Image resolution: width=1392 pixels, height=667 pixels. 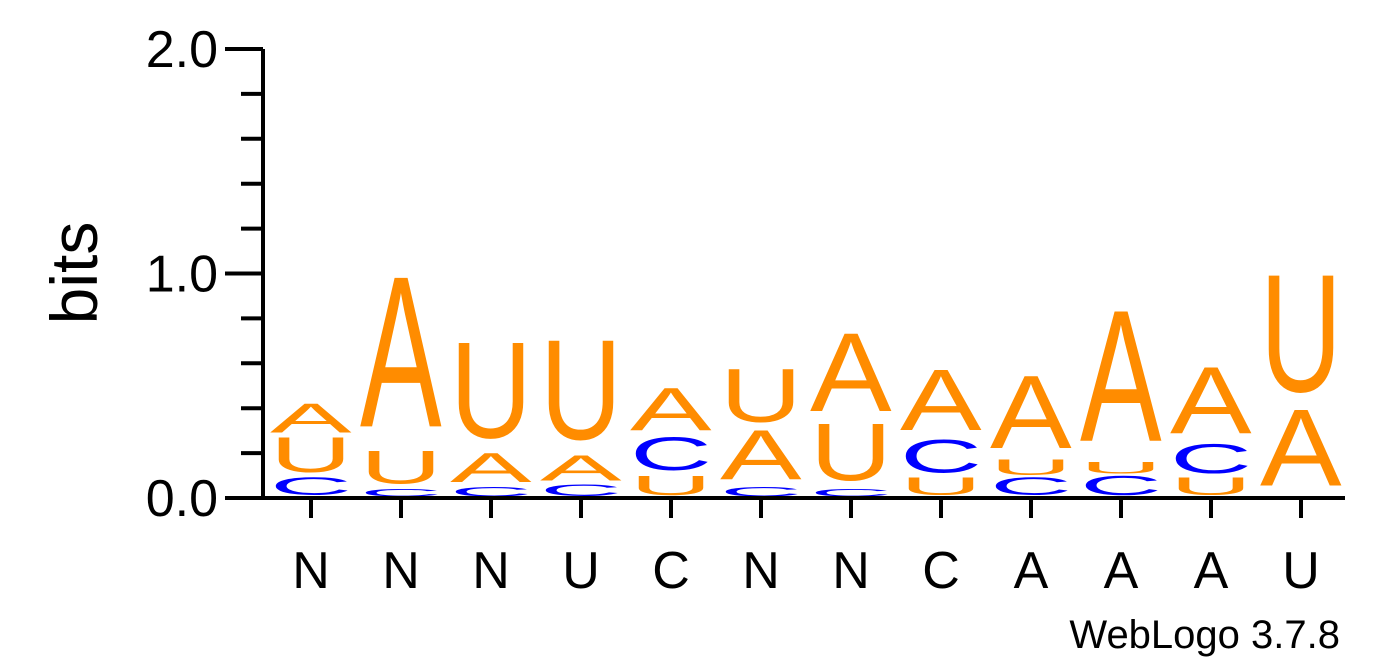 What do you see at coordinates (74, 273) in the screenshot?
I see `y-axis-label: bits` at bounding box center [74, 273].